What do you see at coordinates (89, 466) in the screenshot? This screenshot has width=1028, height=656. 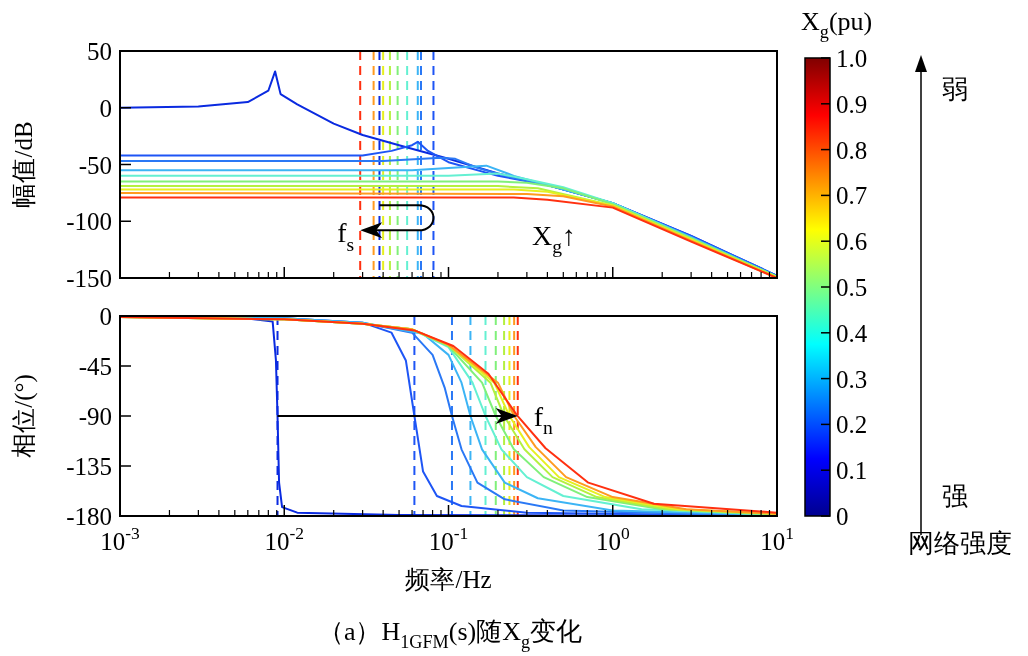 I see `y-tick-label: -135` at bounding box center [89, 466].